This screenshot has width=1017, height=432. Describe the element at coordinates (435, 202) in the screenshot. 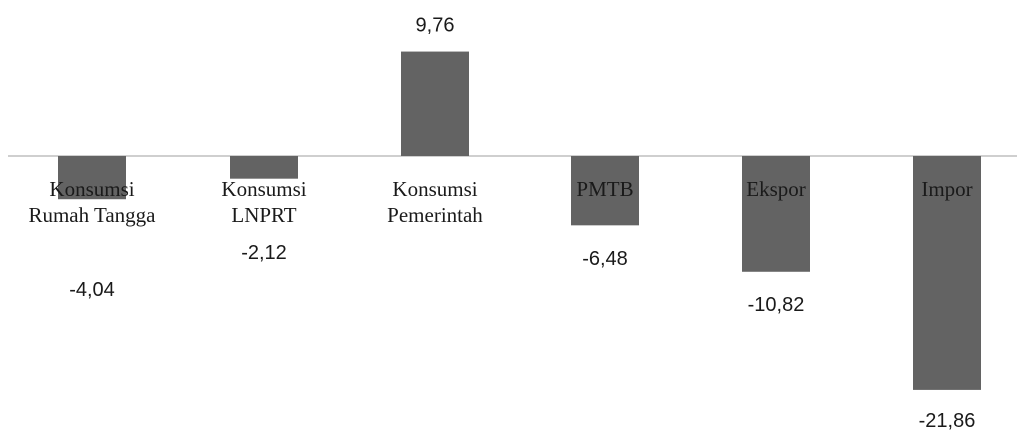

I see `category-label-2: Konsumsi Pemerintah` at that location.